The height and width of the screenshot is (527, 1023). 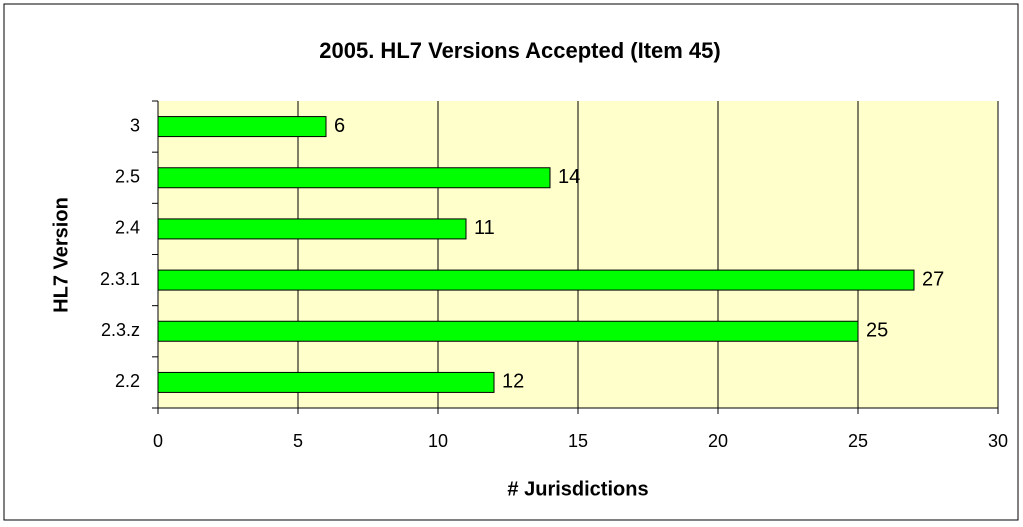 What do you see at coordinates (120, 330) in the screenshot?
I see `y-tick-label: 2.3.z` at bounding box center [120, 330].